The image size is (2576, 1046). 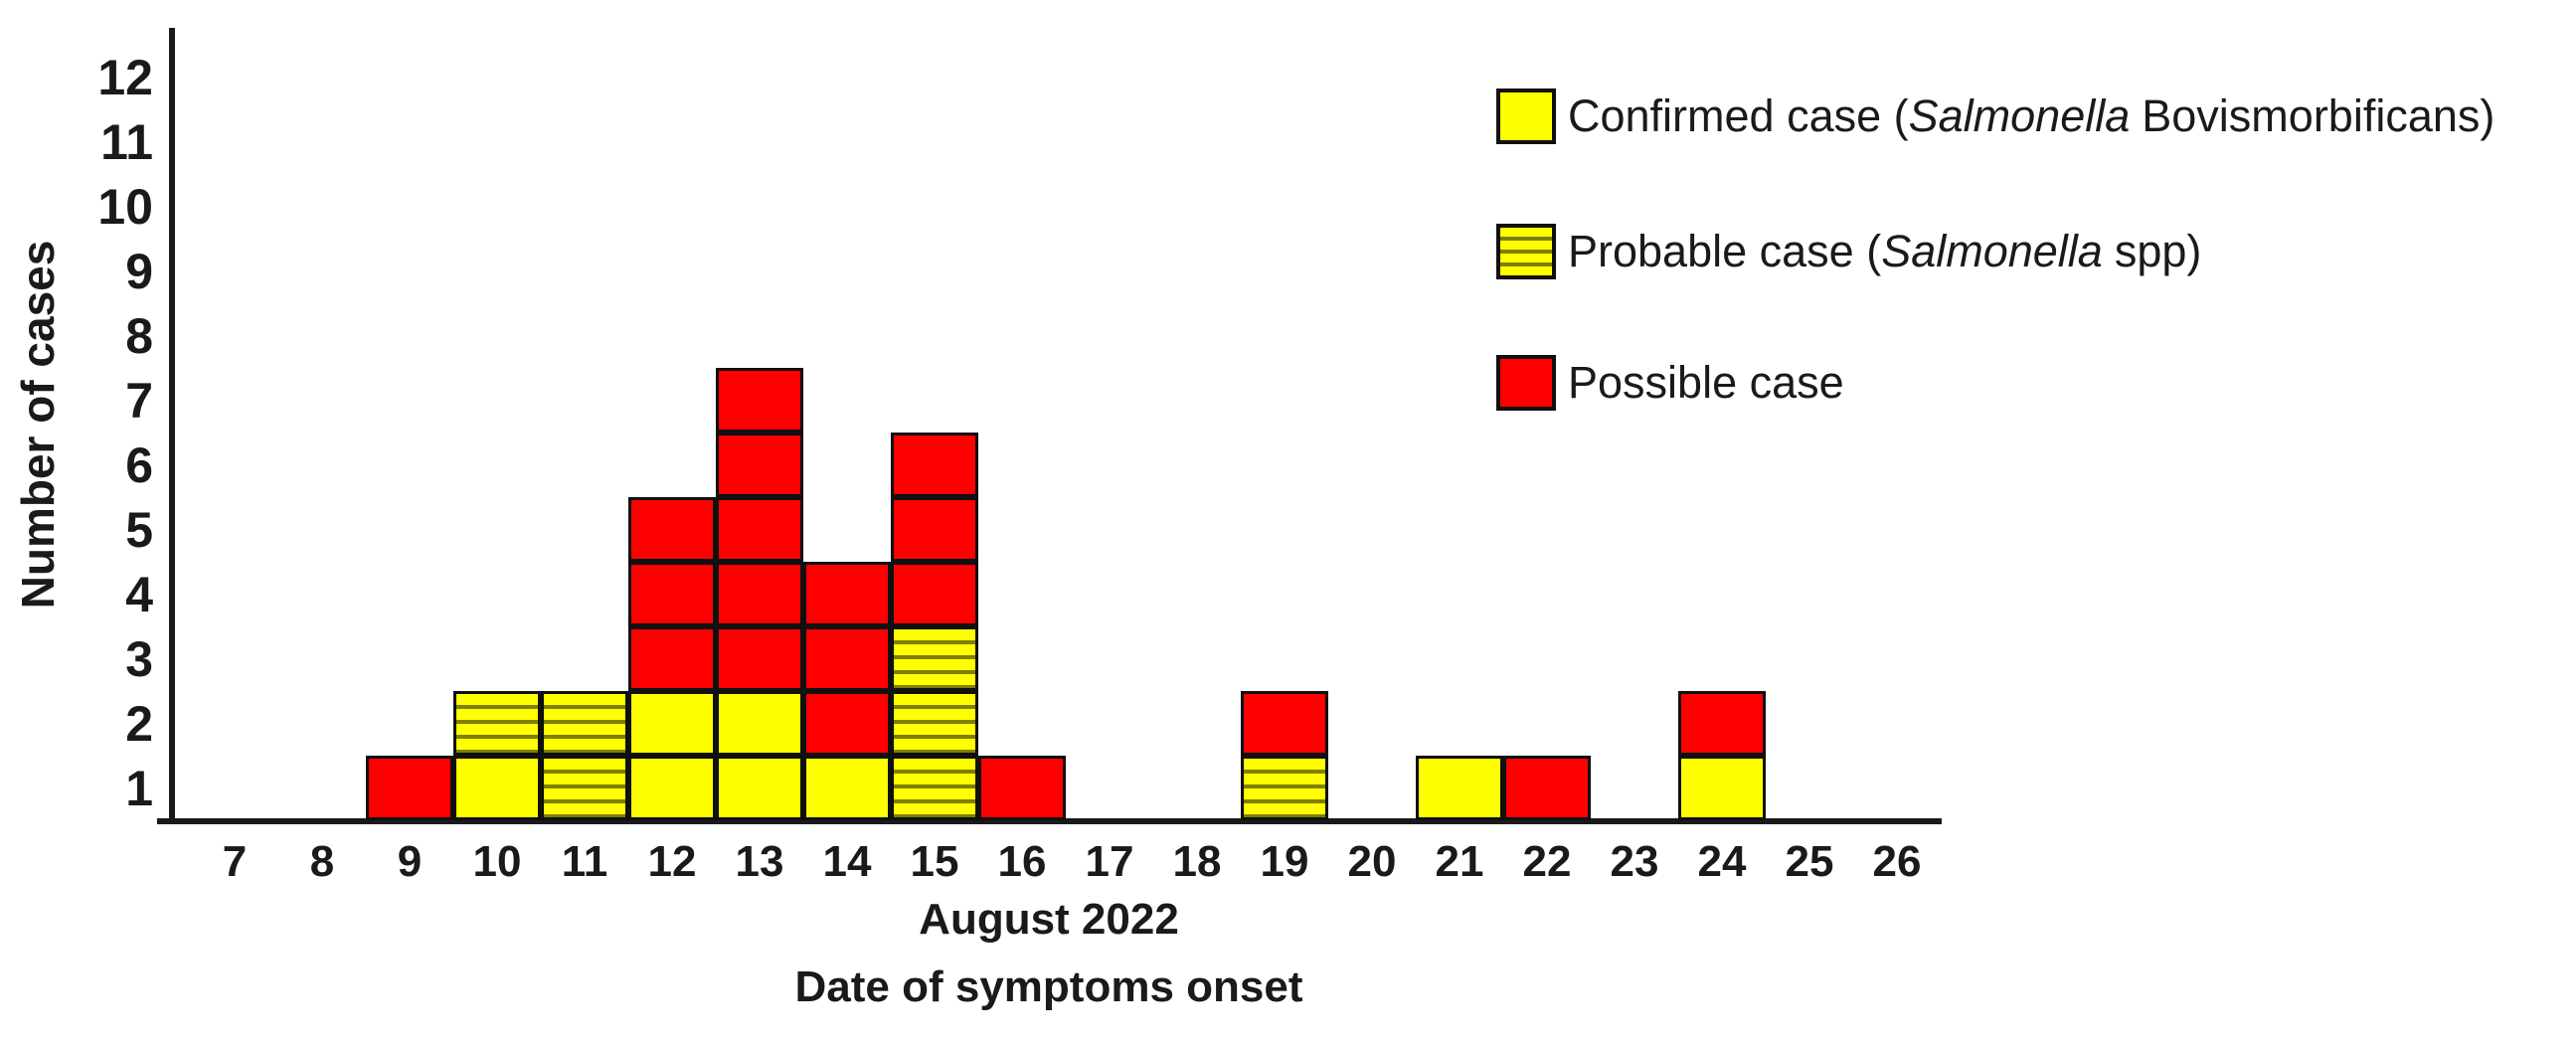 I want to click on y-axis-line, so click(x=172, y=425).